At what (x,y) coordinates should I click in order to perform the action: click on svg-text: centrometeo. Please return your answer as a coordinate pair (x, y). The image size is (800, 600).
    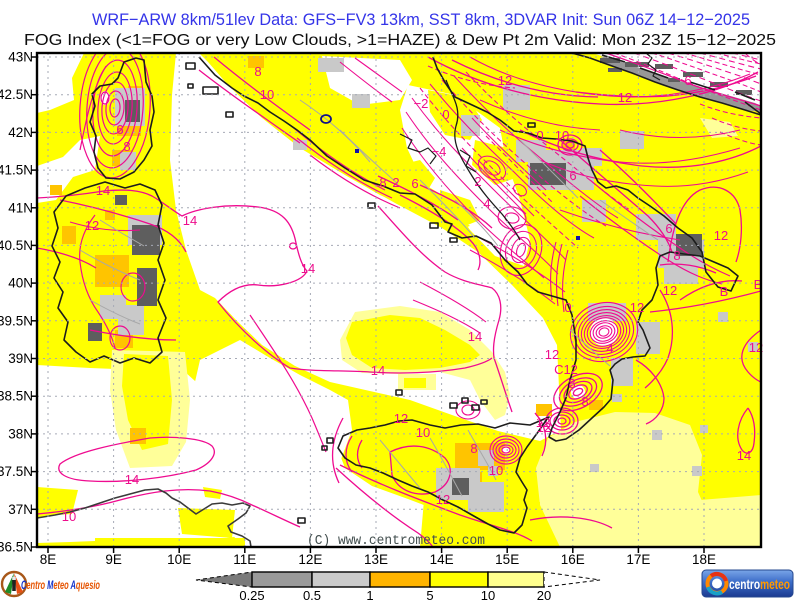
    Looking at the image, I should click on (759, 584).